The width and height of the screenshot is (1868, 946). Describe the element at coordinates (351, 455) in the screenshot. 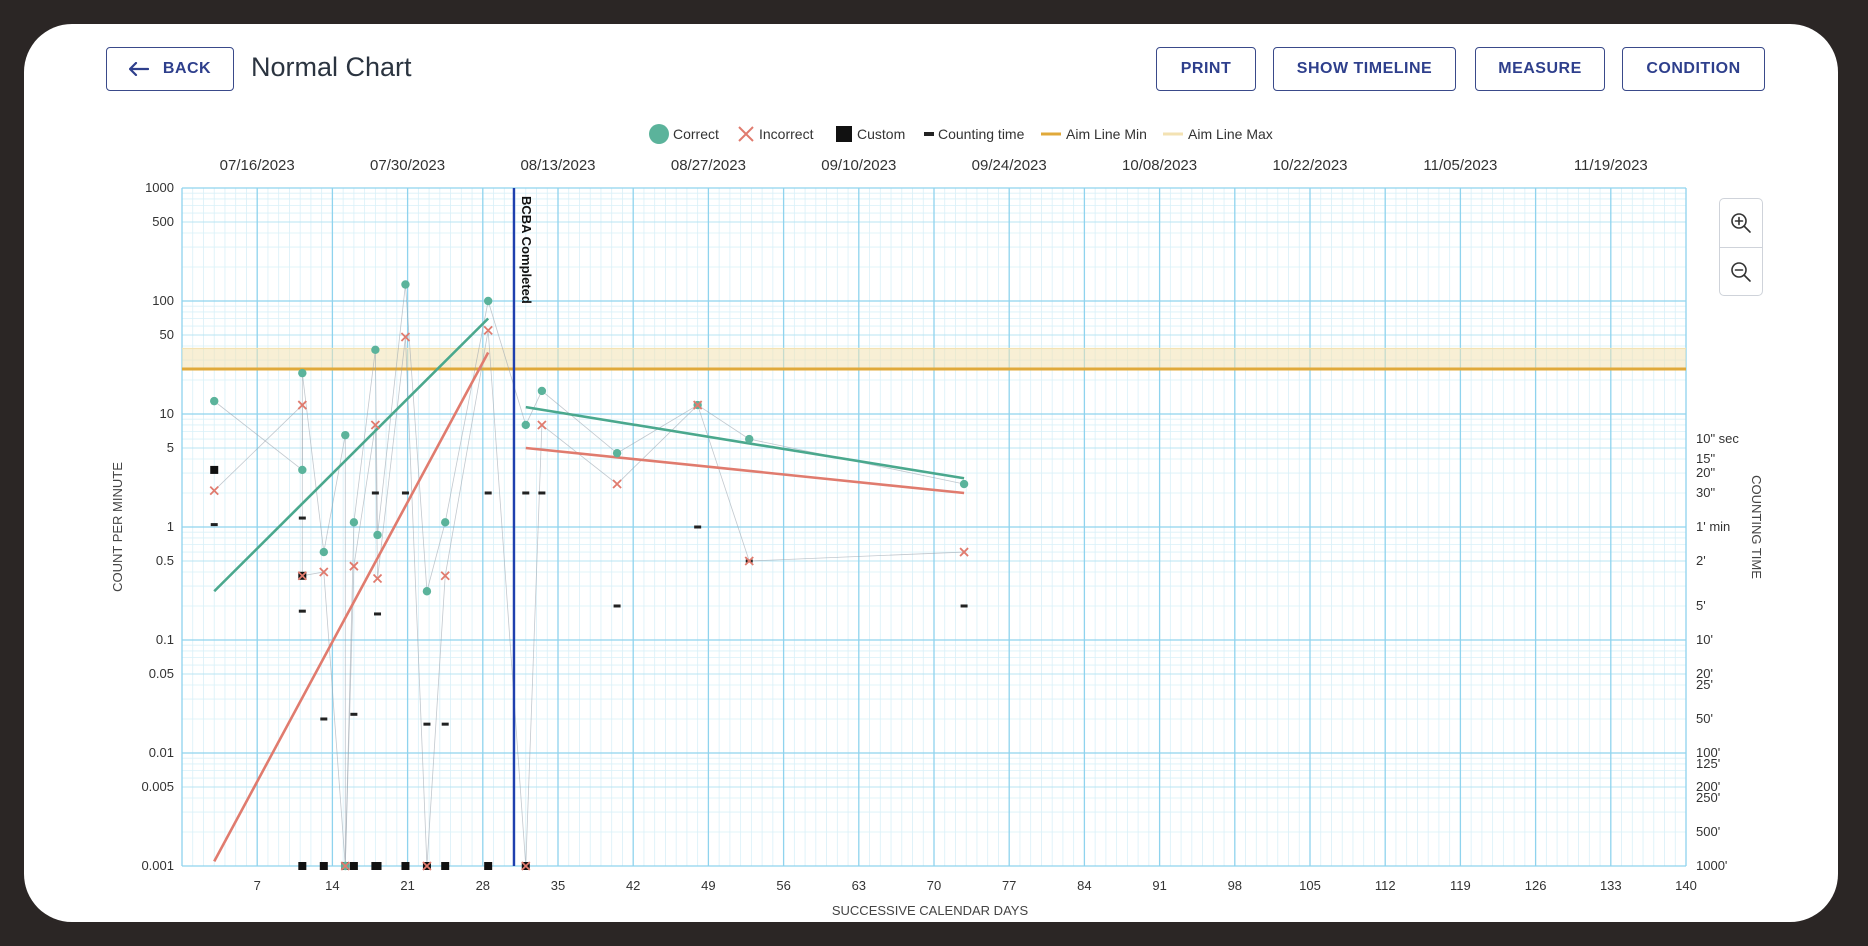

I see `celeration-line-correct` at that location.